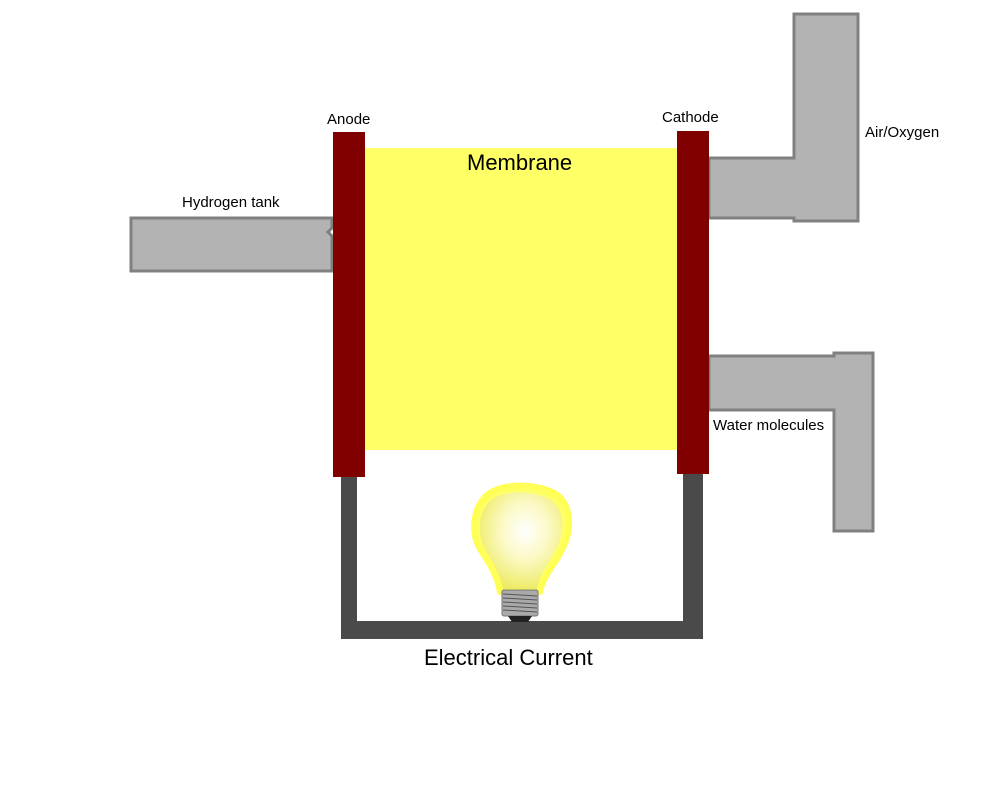  I want to click on wire-bottom, so click(522, 630).